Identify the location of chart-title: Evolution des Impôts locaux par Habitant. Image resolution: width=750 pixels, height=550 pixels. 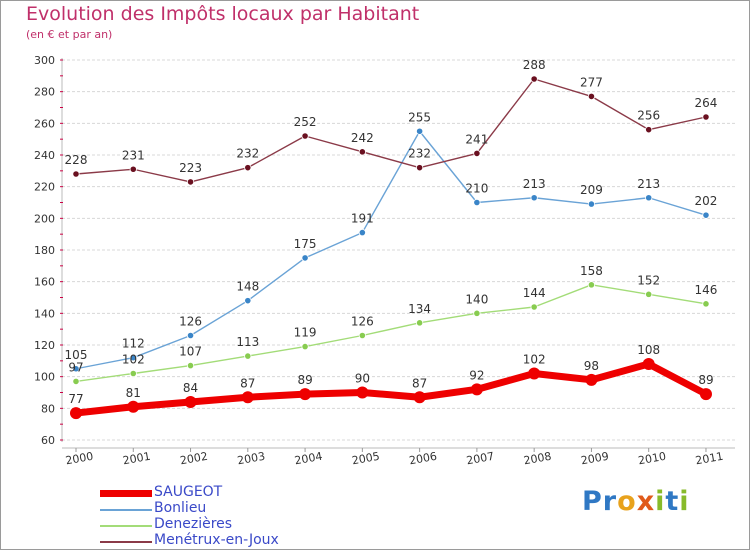
(223, 14).